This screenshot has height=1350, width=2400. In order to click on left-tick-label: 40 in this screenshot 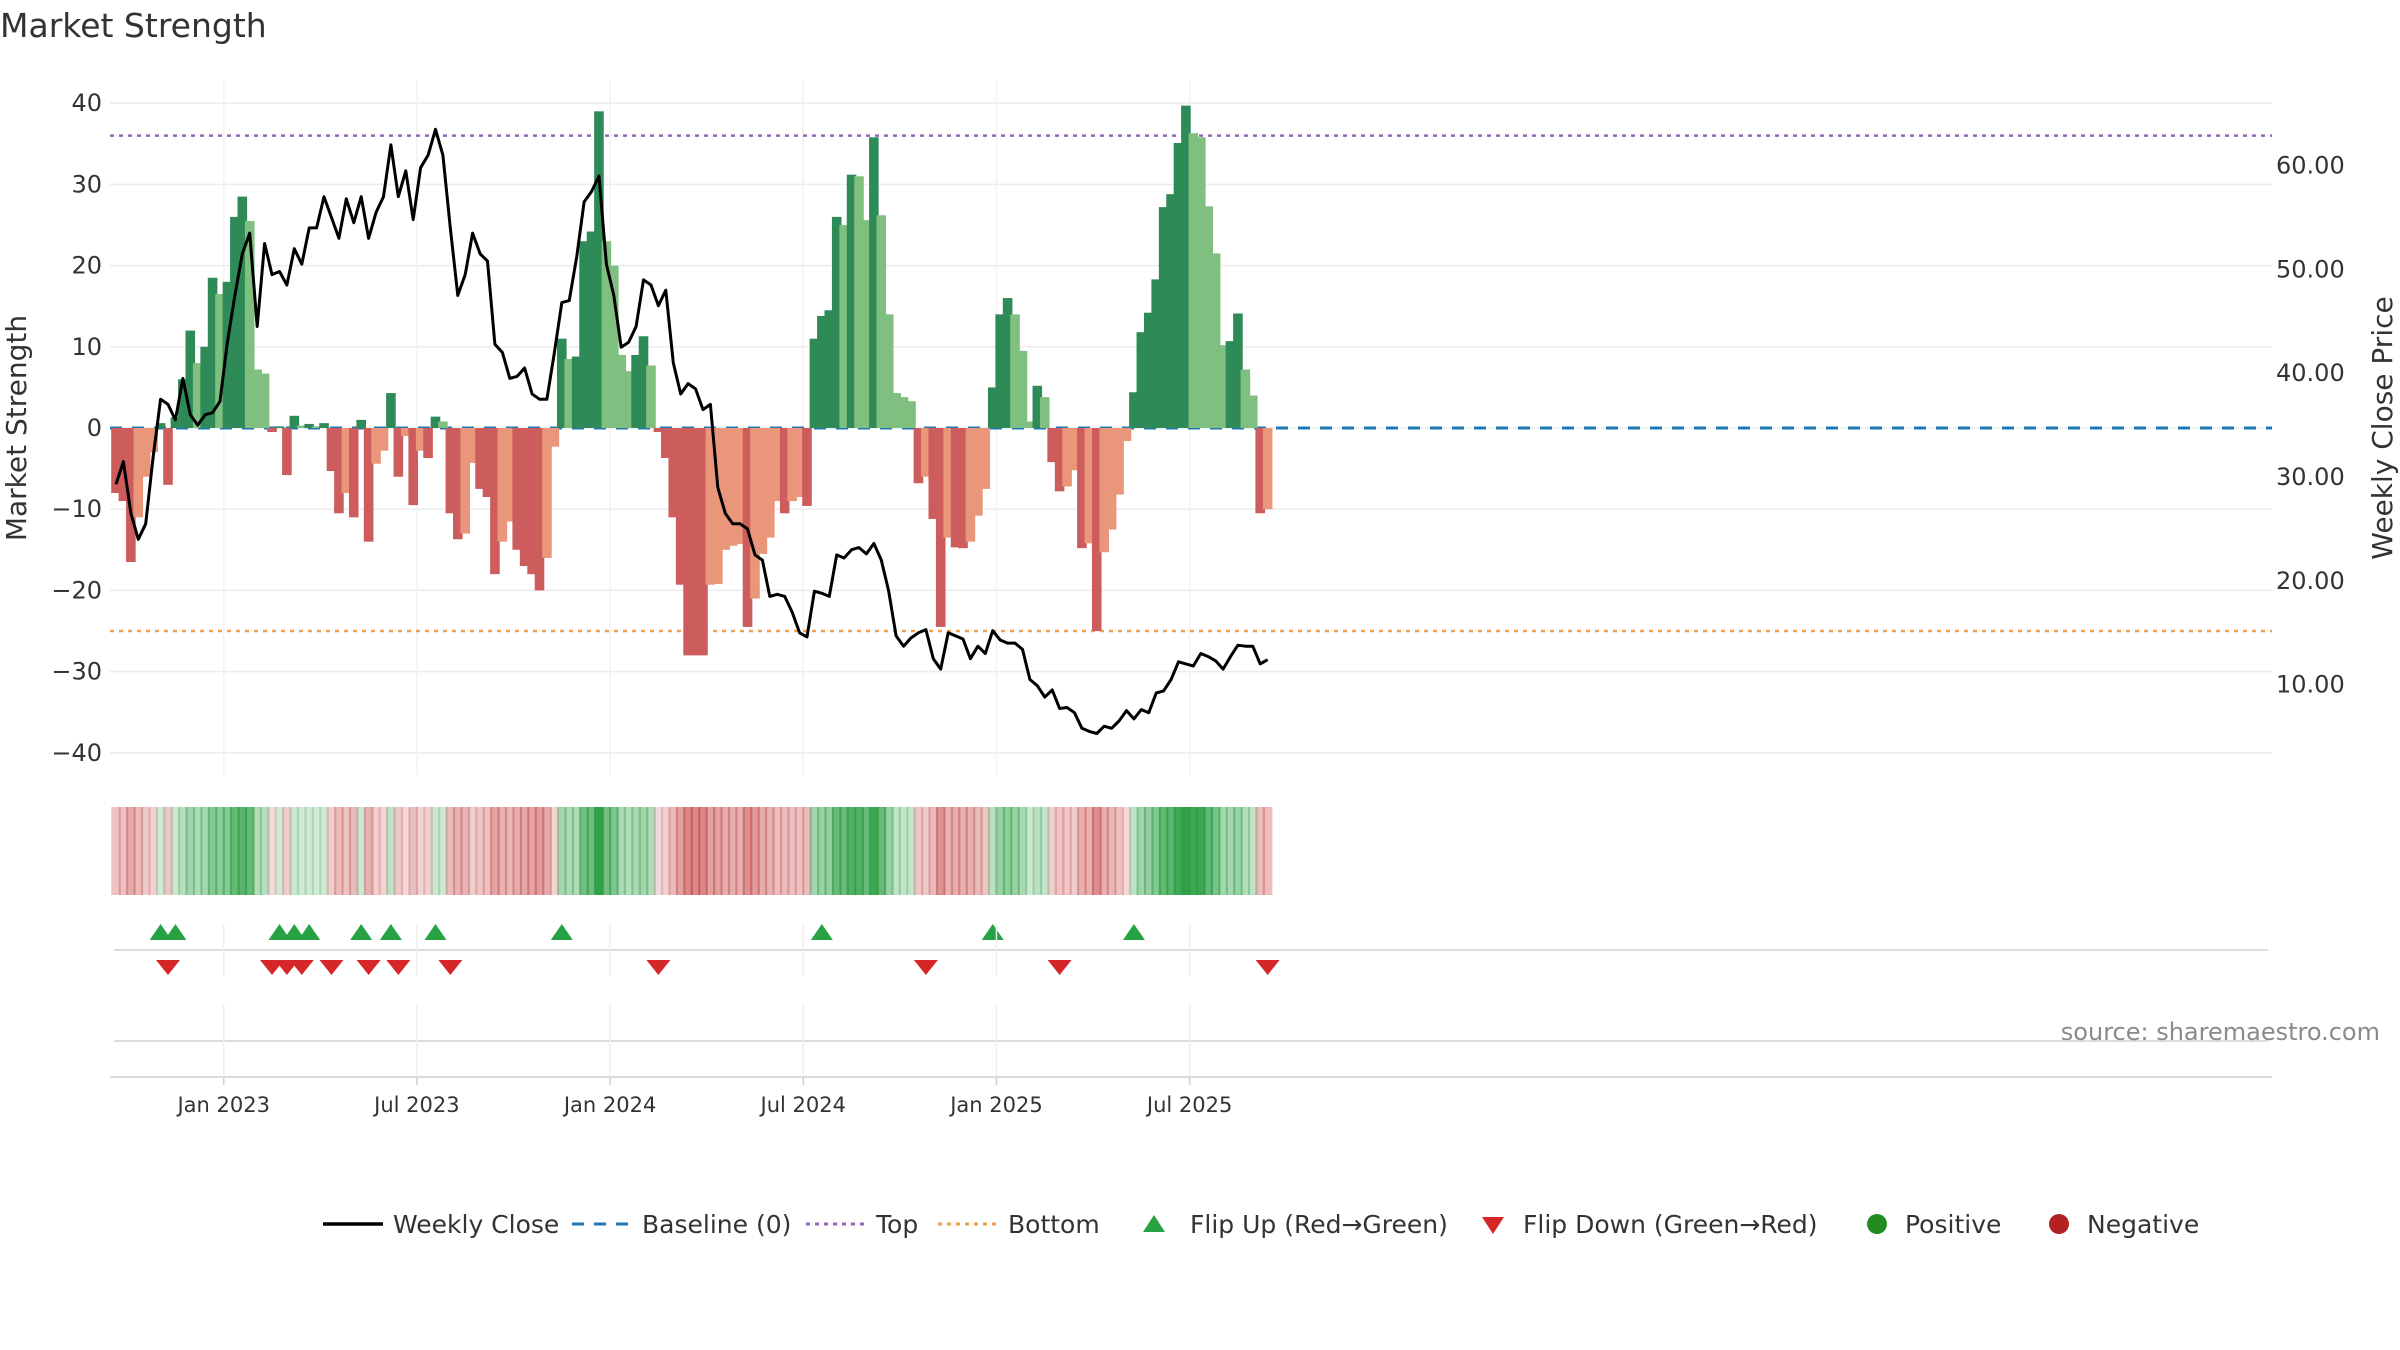, I will do `click(86, 103)`.